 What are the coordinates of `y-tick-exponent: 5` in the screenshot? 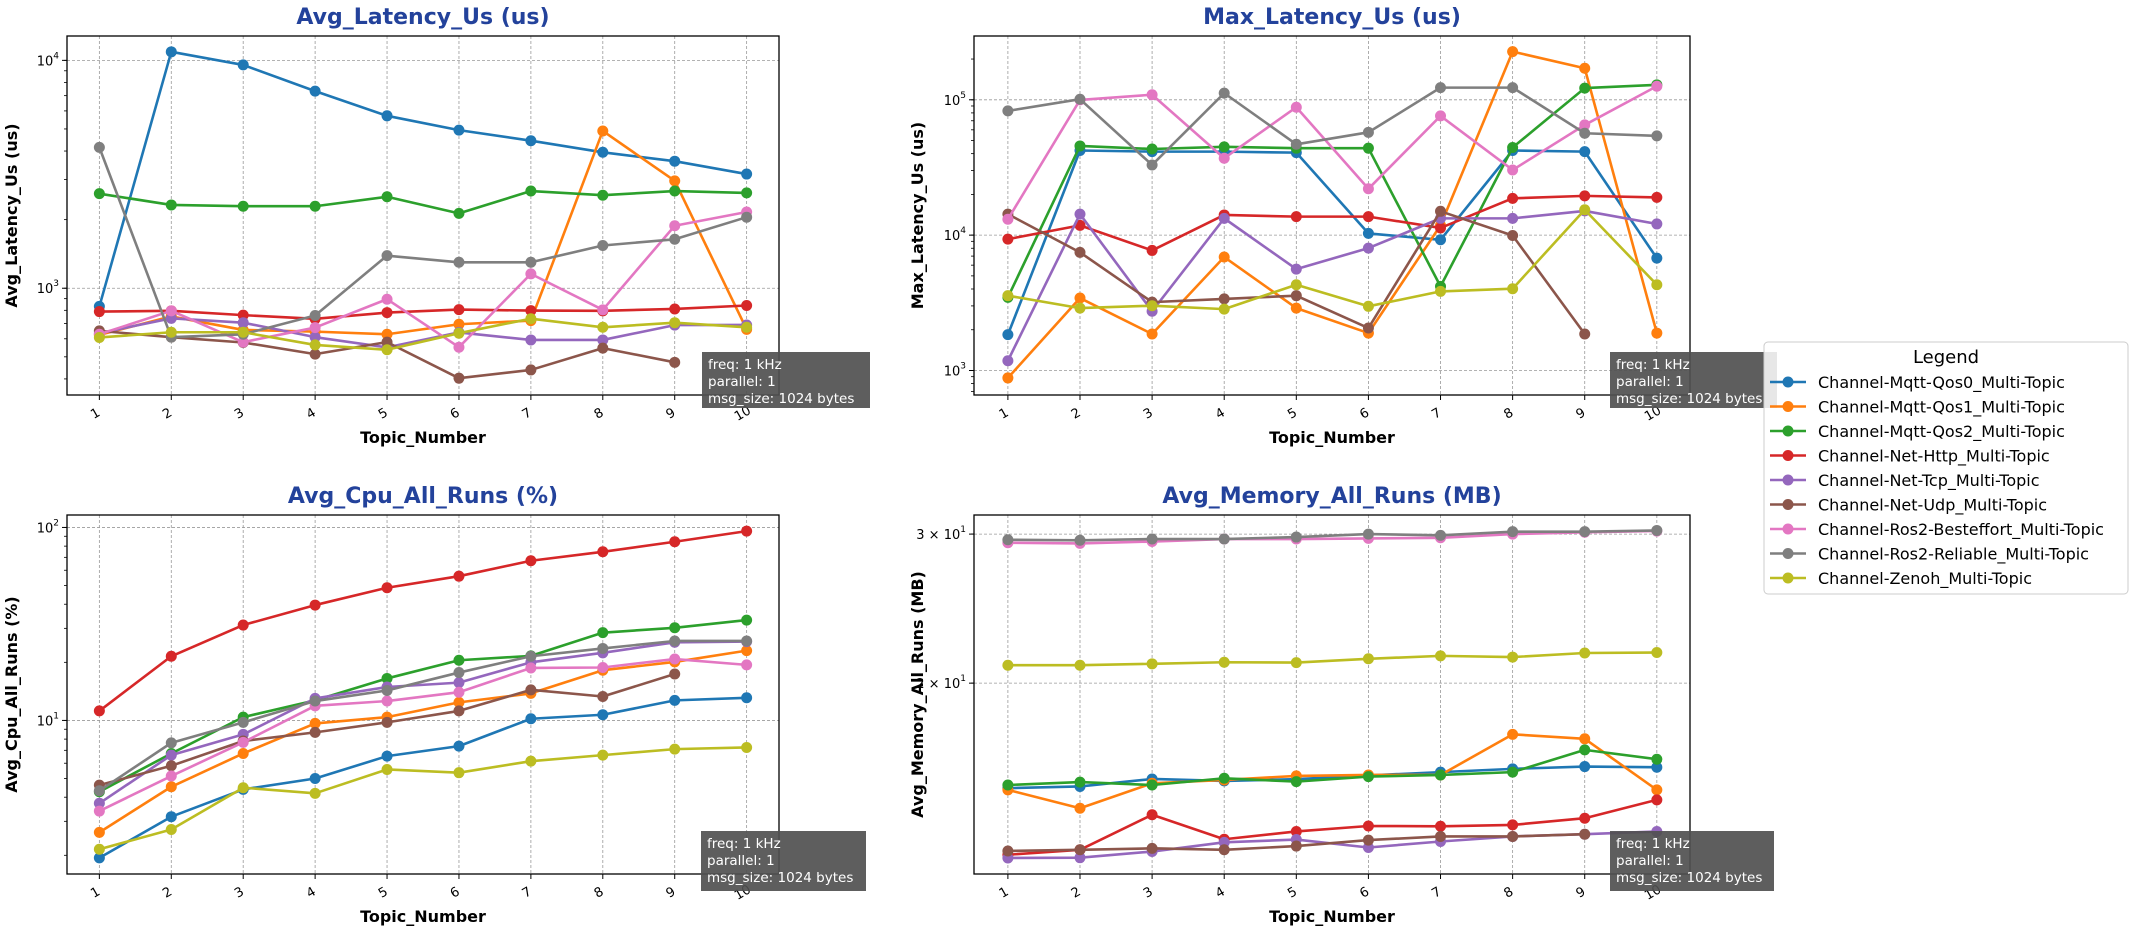 It's located at (963, 96).